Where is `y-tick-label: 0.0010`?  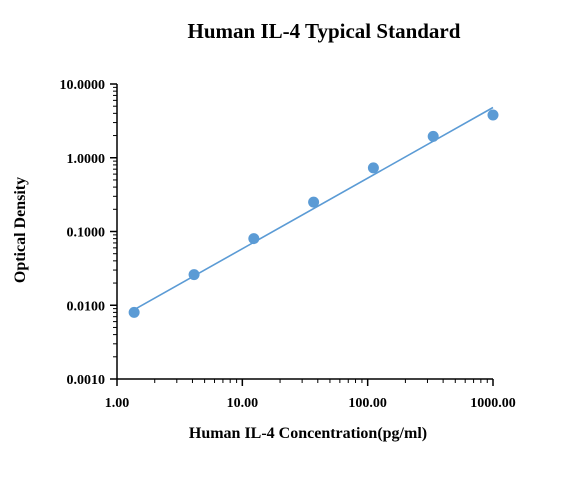 y-tick-label: 0.0010 is located at coordinates (86, 380).